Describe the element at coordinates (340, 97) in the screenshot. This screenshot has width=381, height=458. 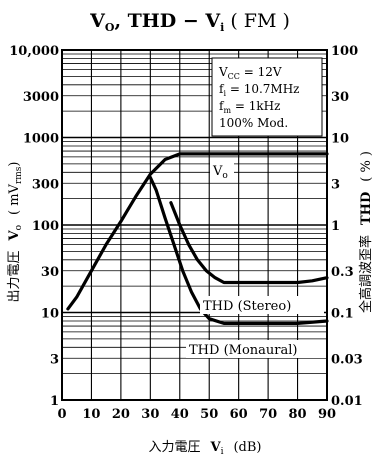
I see `y-right-tick-label: 30` at that location.